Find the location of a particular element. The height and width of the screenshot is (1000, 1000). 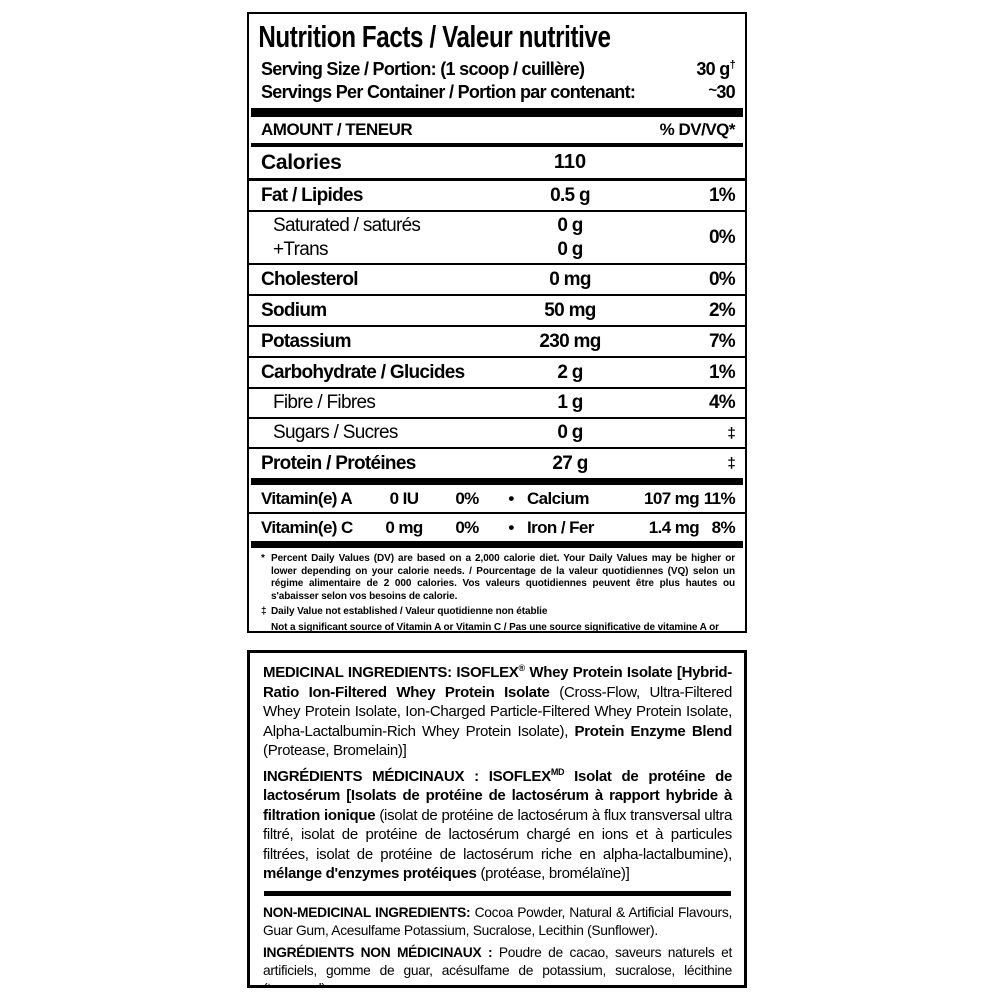

calories-value: 110 is located at coordinates (570, 162).